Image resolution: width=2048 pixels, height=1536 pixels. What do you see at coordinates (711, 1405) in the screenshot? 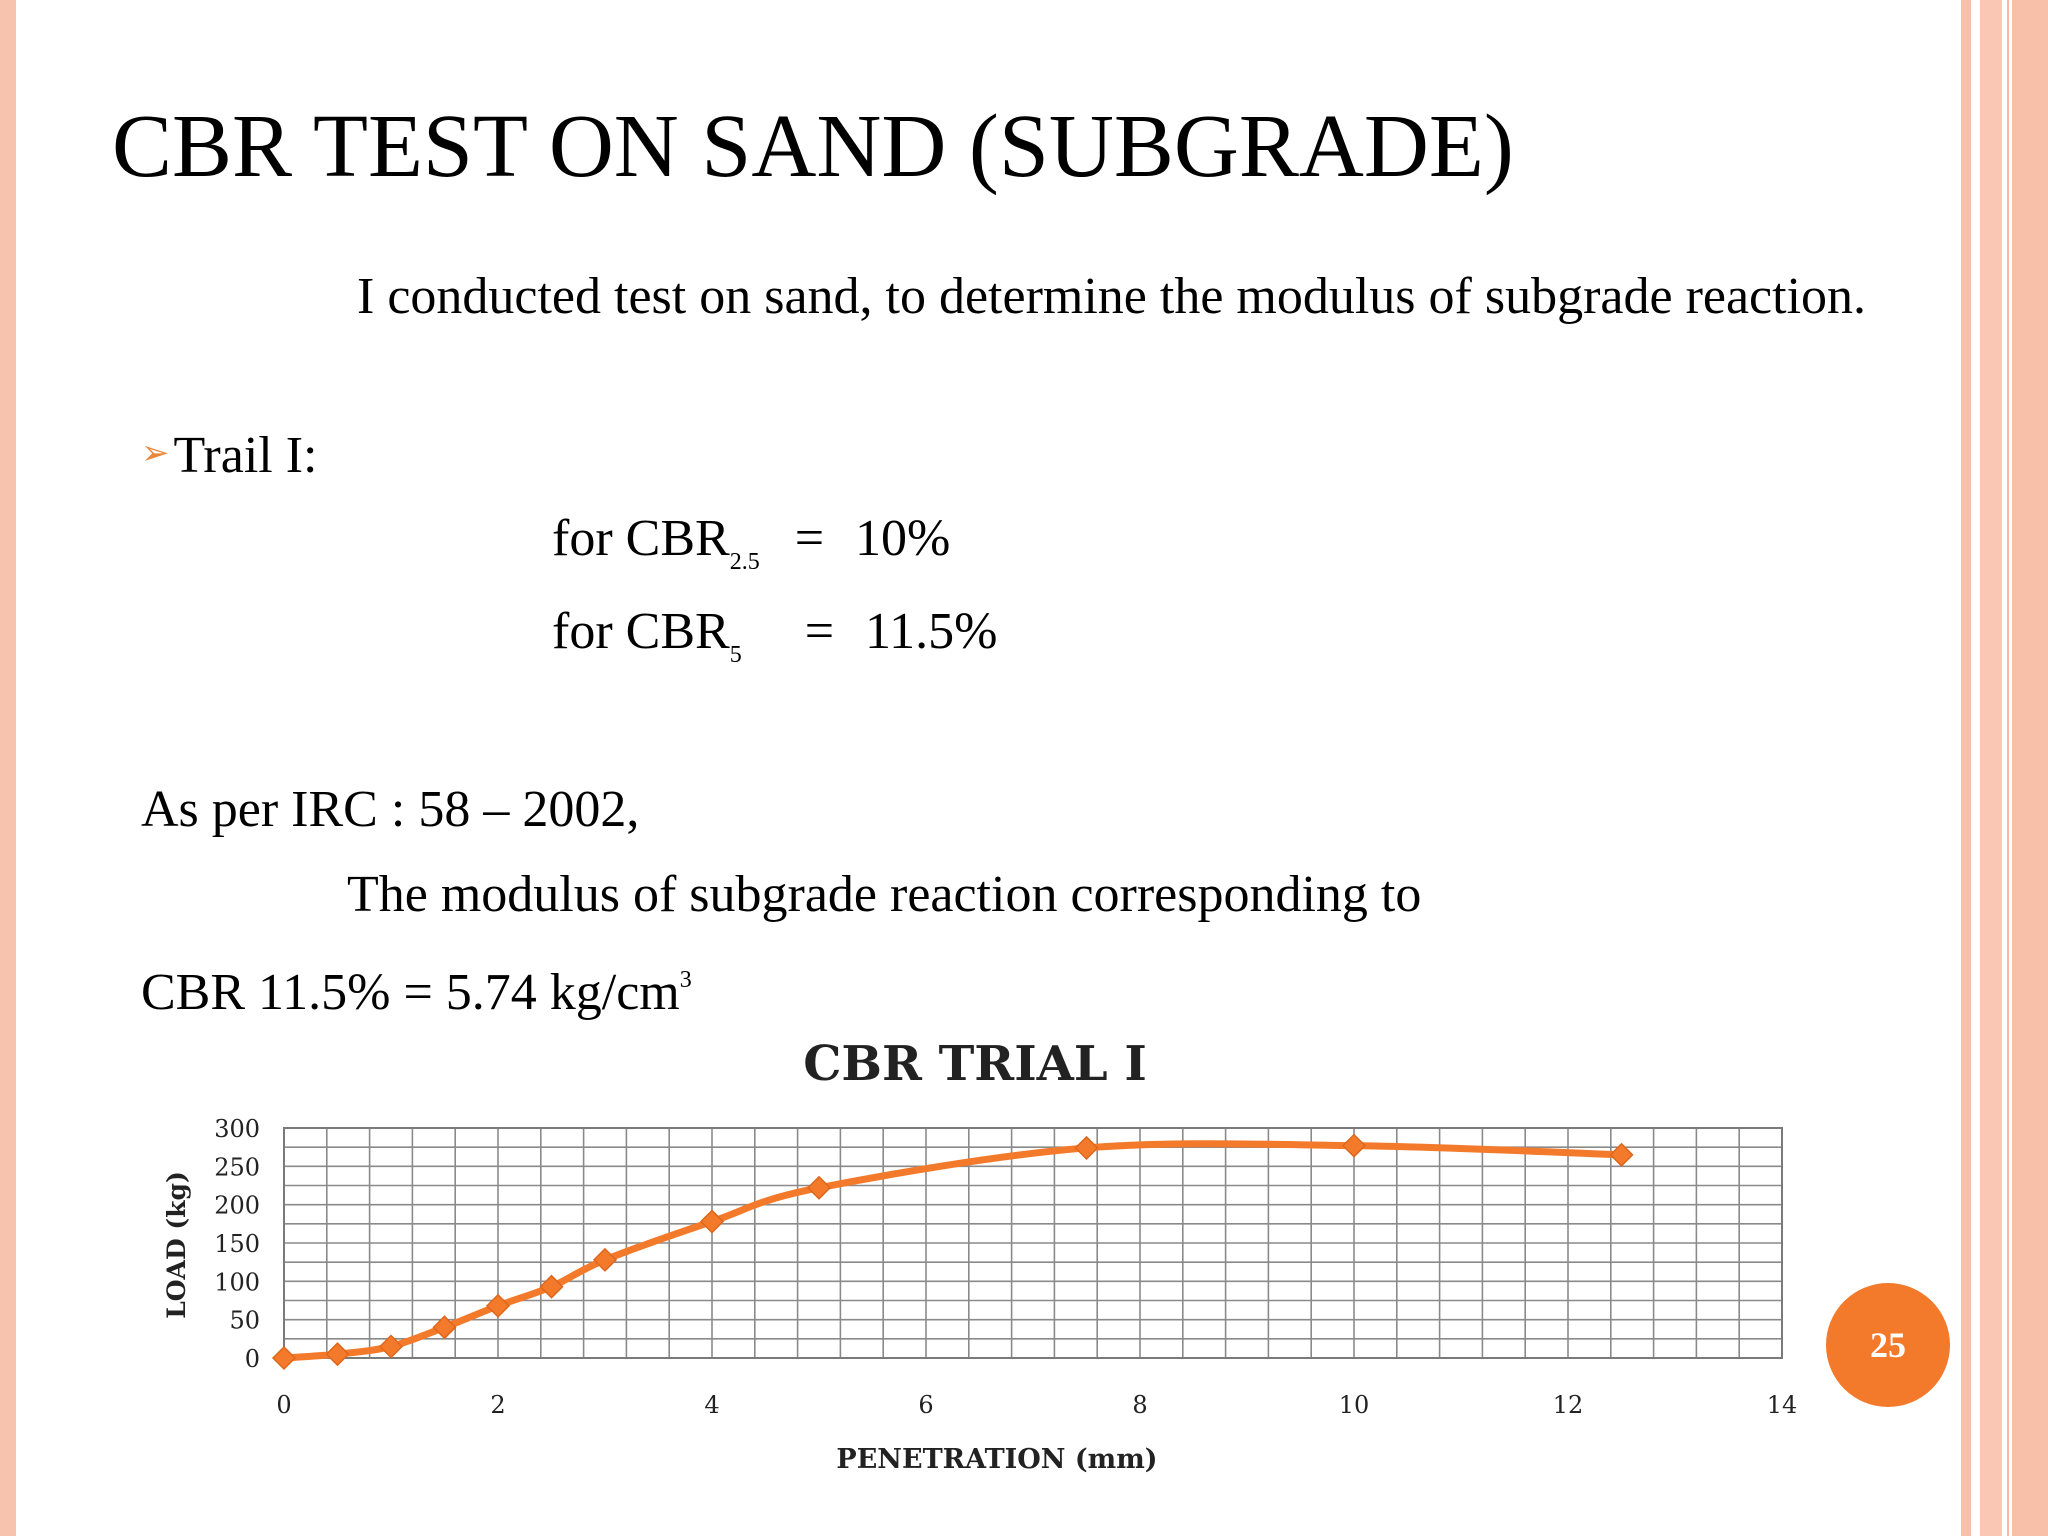
I see `x-tick-label: 4` at bounding box center [711, 1405].